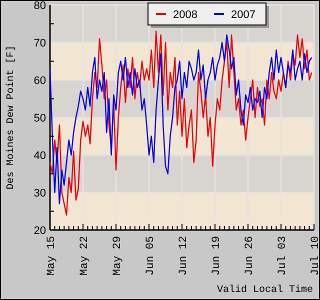 The image size is (320, 300). What do you see at coordinates (85, 256) in the screenshot?
I see `x-tick-label: May 22` at bounding box center [85, 256].